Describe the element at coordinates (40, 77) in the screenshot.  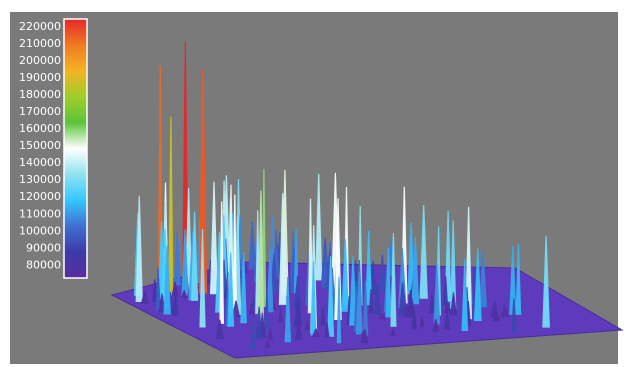
I see `colorbar-tick-190000: 190000` at that location.